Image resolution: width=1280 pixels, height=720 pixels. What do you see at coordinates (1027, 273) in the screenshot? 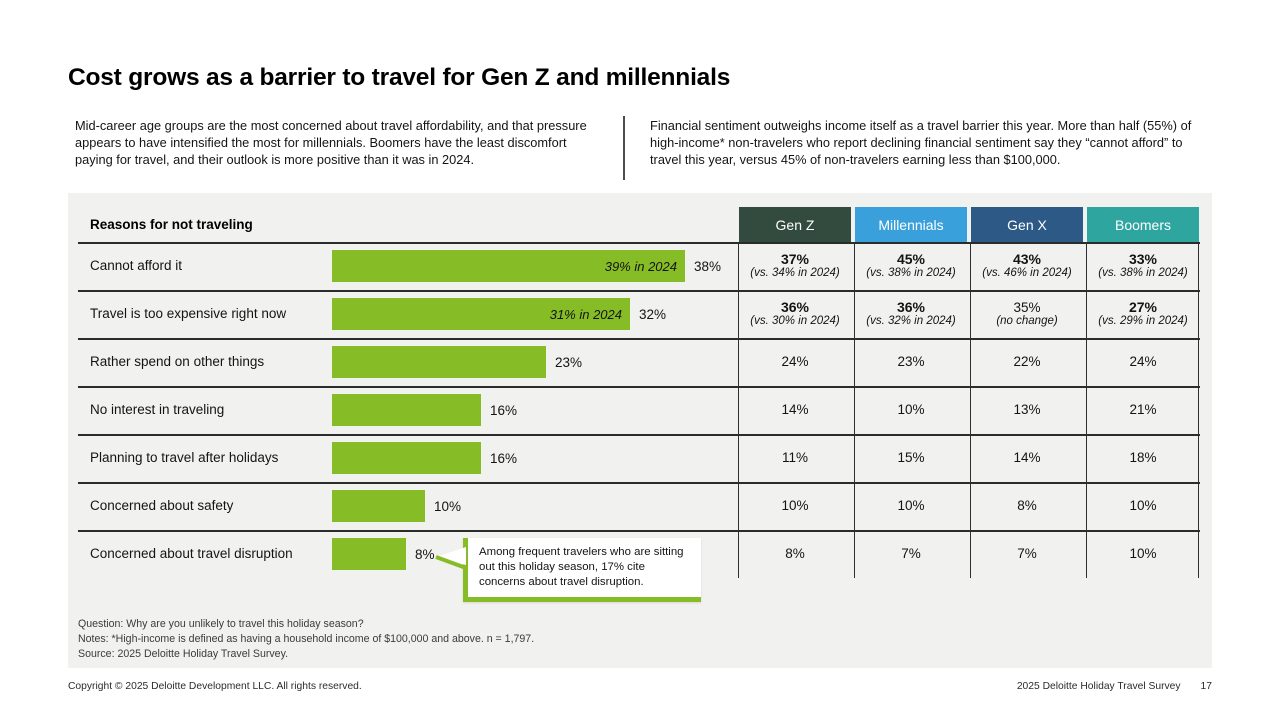
I see `cell-note: (vs. 46% in 2024)` at bounding box center [1027, 273].